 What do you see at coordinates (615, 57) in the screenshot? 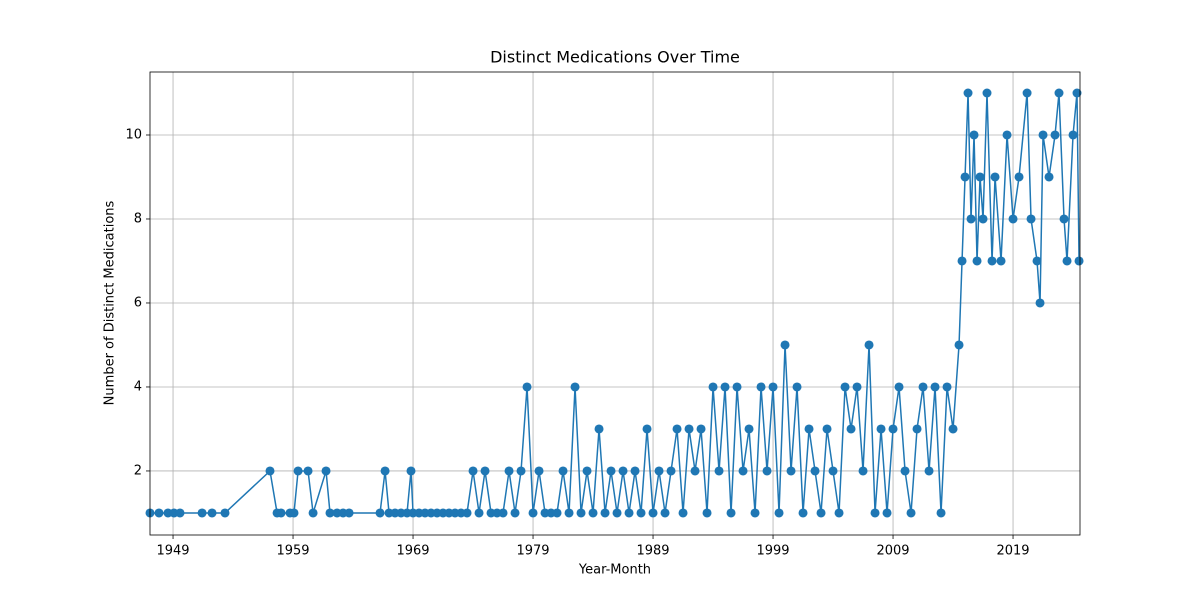
I see `chart-title: Distinct Medications Over Time` at bounding box center [615, 57].